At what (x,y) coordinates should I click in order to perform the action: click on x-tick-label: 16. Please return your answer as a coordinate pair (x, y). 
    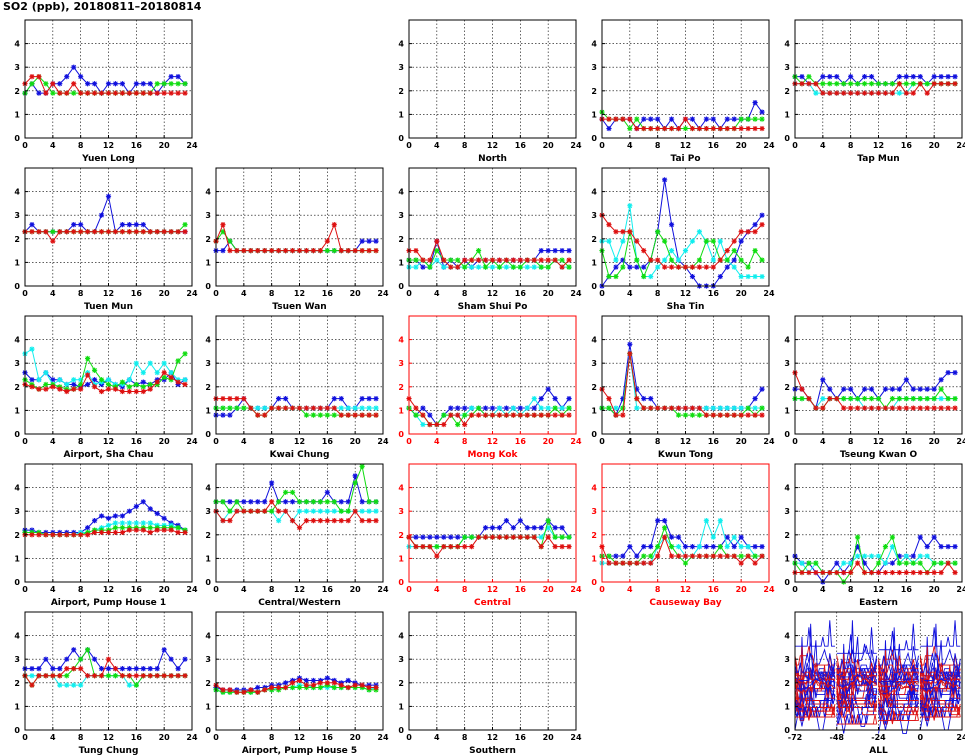
    Looking at the image, I should click on (328, 737).